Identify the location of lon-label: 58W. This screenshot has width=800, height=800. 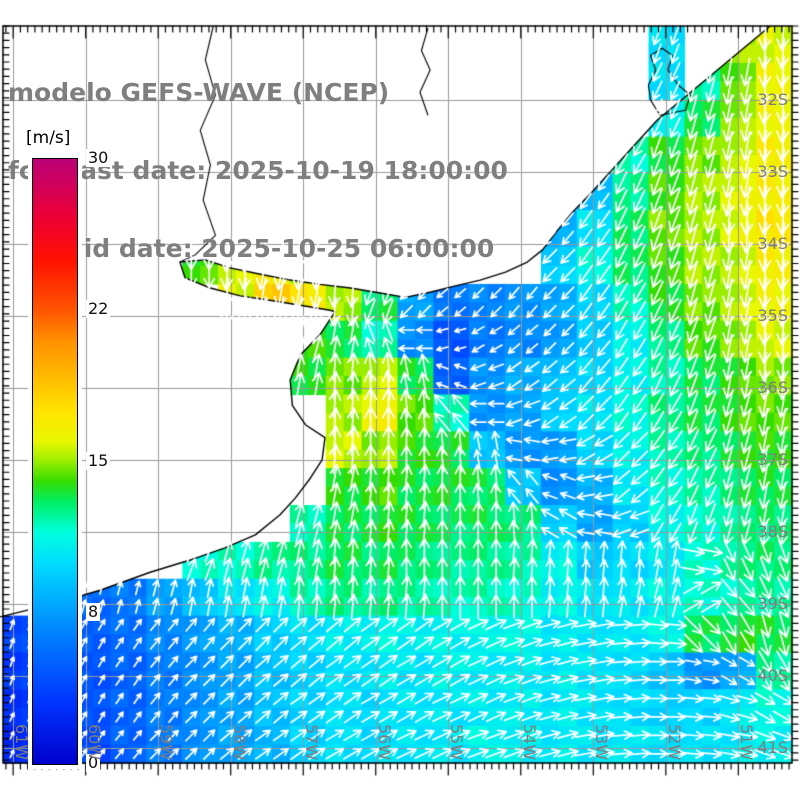
(239, 742).